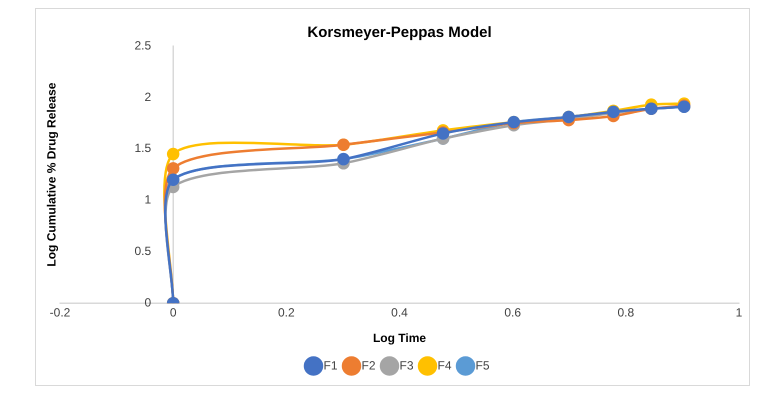  Describe the element at coordinates (286, 313) in the screenshot. I see `x-tick-label: 0.2` at that location.